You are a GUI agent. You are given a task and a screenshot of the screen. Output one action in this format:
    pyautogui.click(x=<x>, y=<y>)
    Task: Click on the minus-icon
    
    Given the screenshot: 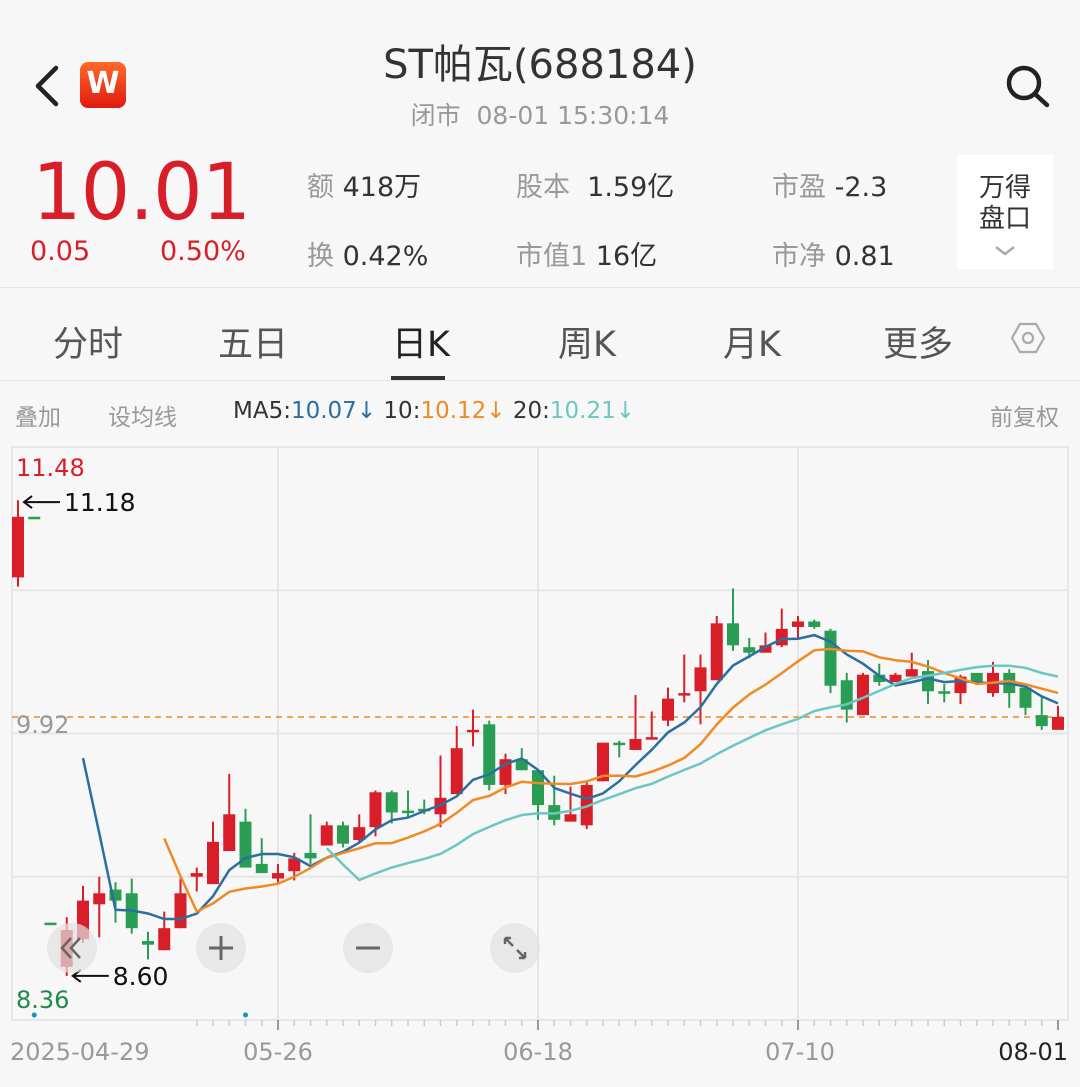 What is the action you would take?
    pyautogui.click(x=368, y=948)
    